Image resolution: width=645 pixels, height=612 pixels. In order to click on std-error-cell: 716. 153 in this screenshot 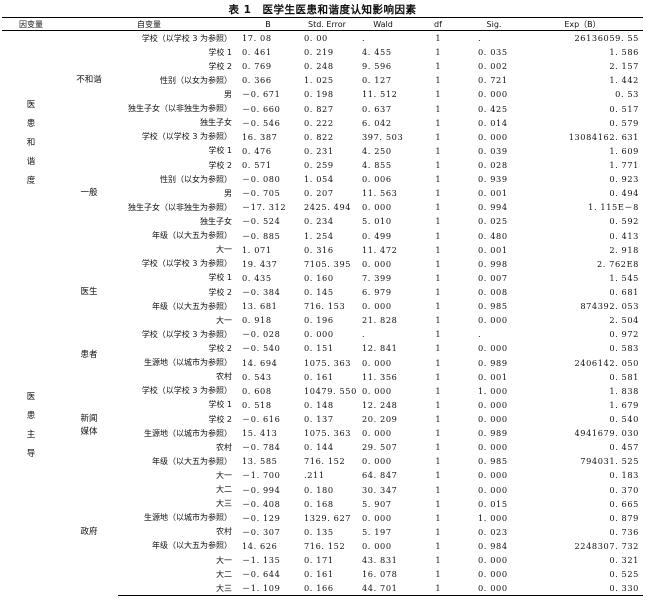, I will do `click(325, 306)`.